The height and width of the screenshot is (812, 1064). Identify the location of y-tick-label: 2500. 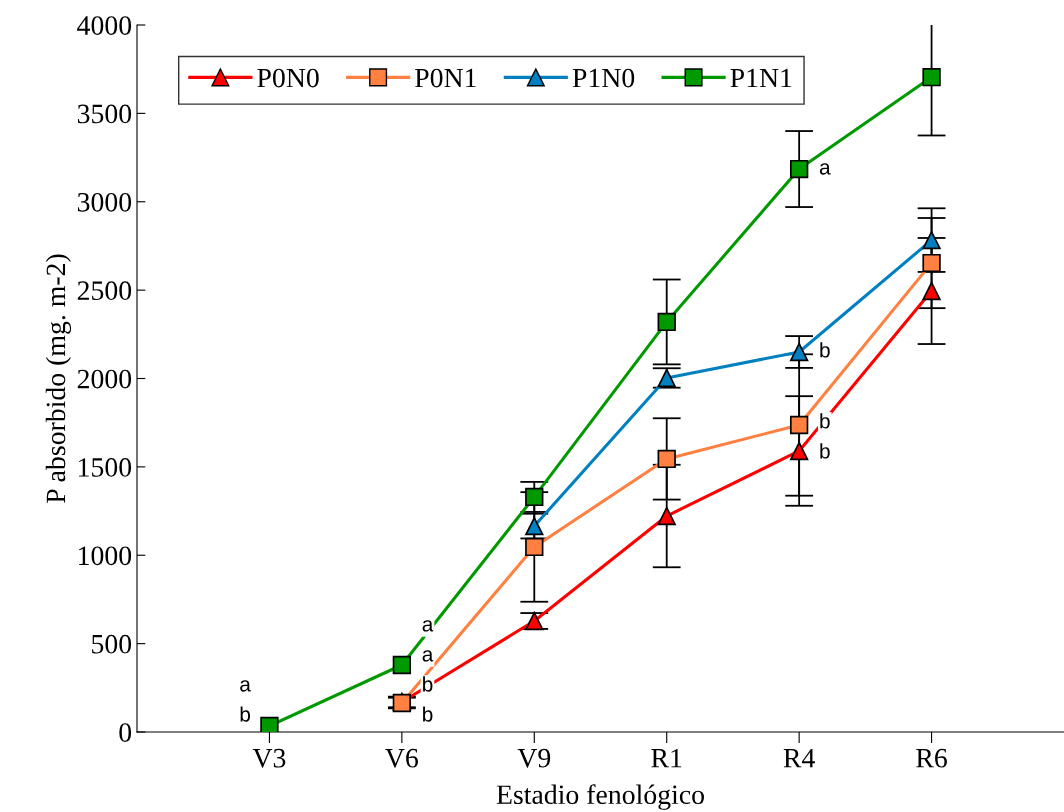
(104, 291).